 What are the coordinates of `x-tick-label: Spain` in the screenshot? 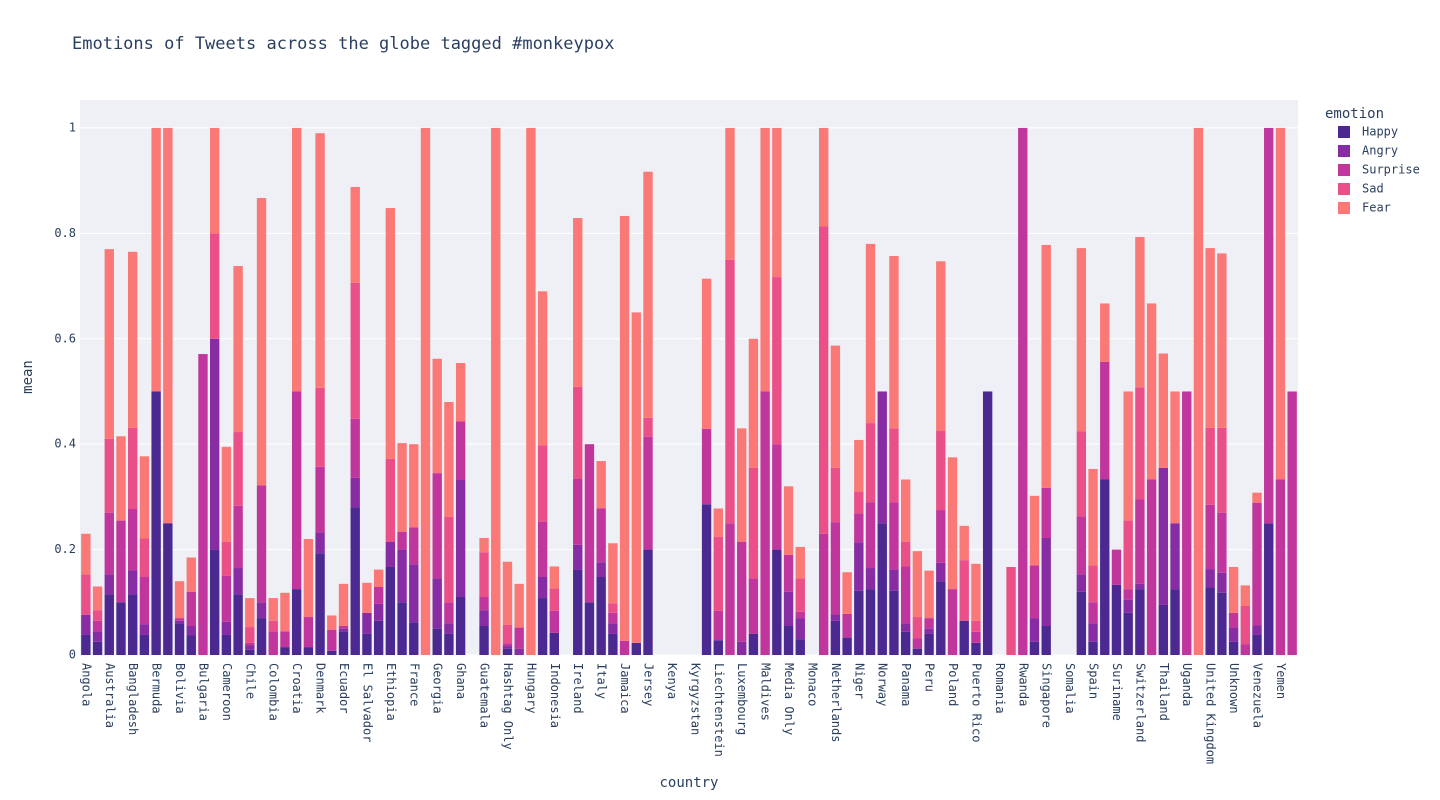 It's located at (1094, 681).